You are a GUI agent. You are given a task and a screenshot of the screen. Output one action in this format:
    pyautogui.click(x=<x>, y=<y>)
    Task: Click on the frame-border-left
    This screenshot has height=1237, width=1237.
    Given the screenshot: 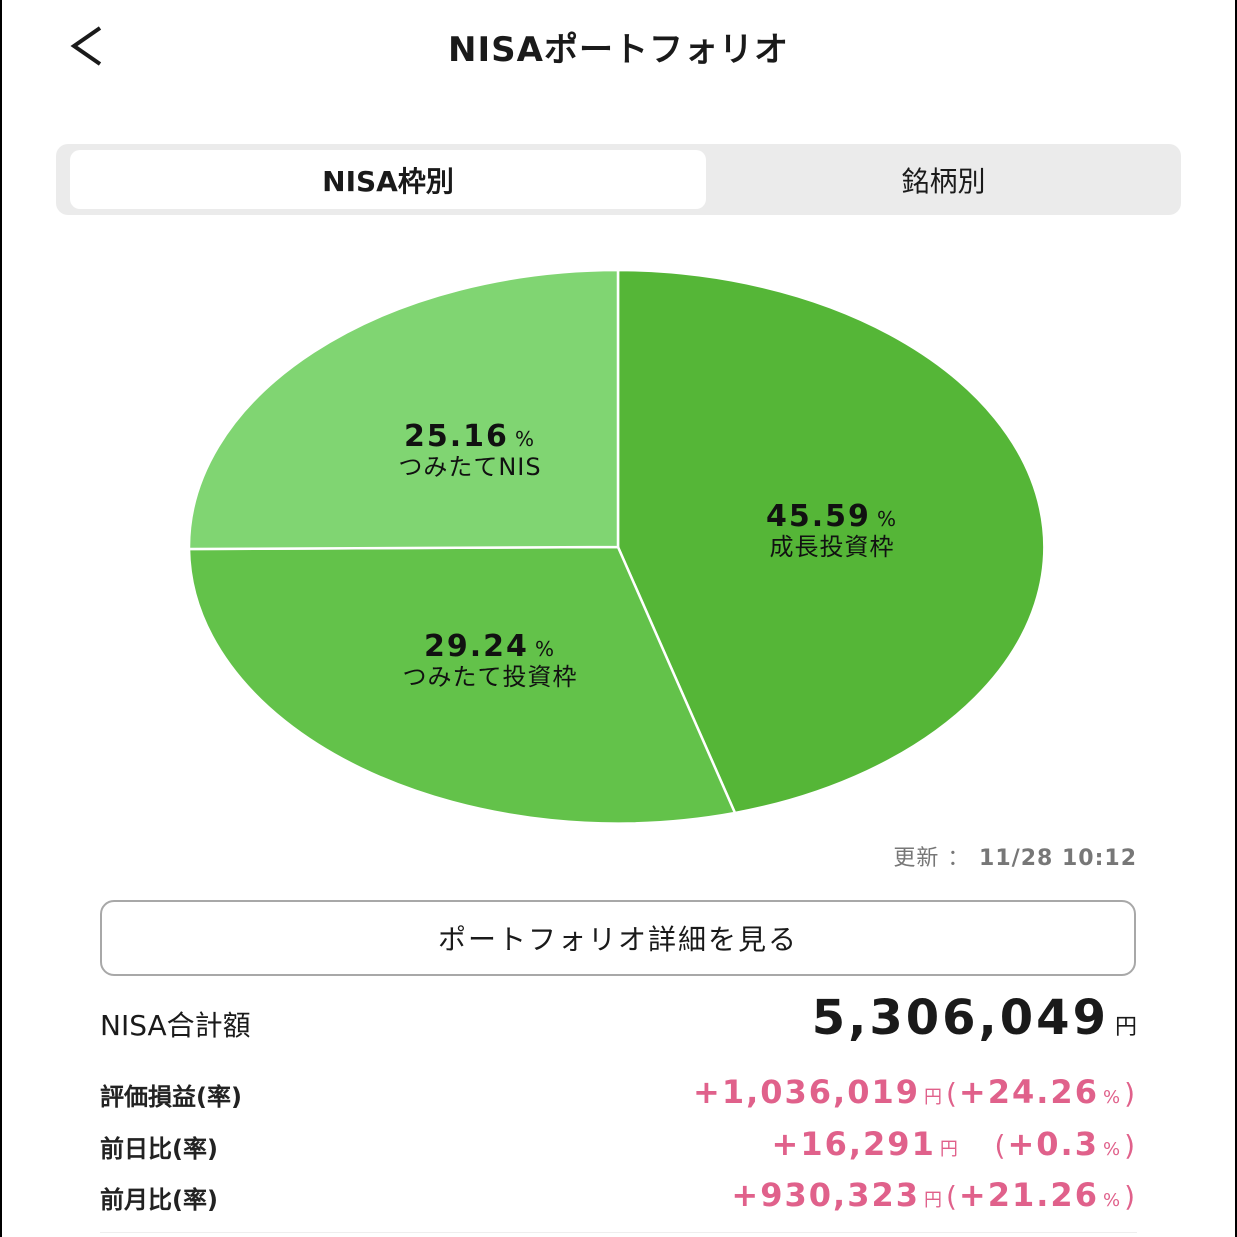 What is the action you would take?
    pyautogui.click(x=1, y=618)
    